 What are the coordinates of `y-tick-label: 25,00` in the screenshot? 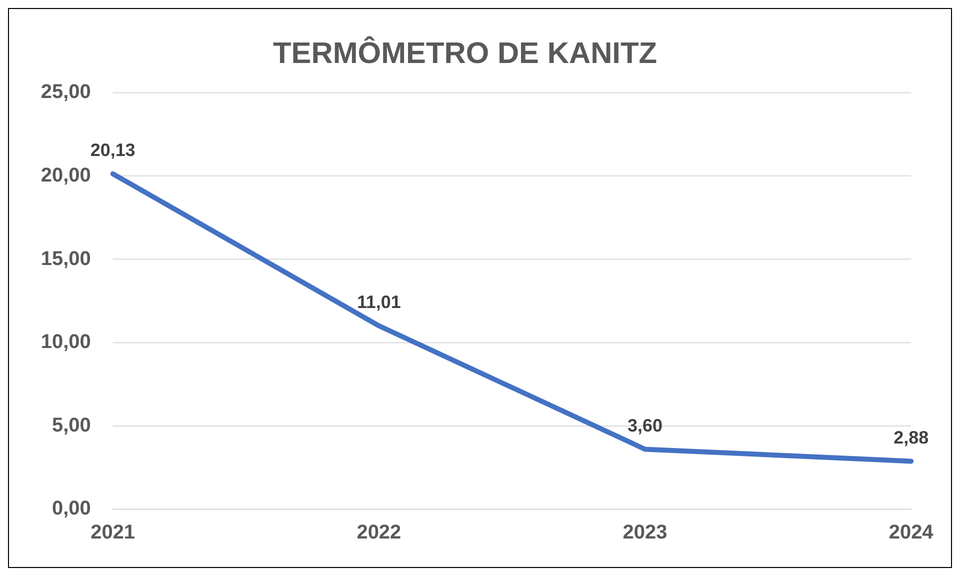 It's located at (65, 92).